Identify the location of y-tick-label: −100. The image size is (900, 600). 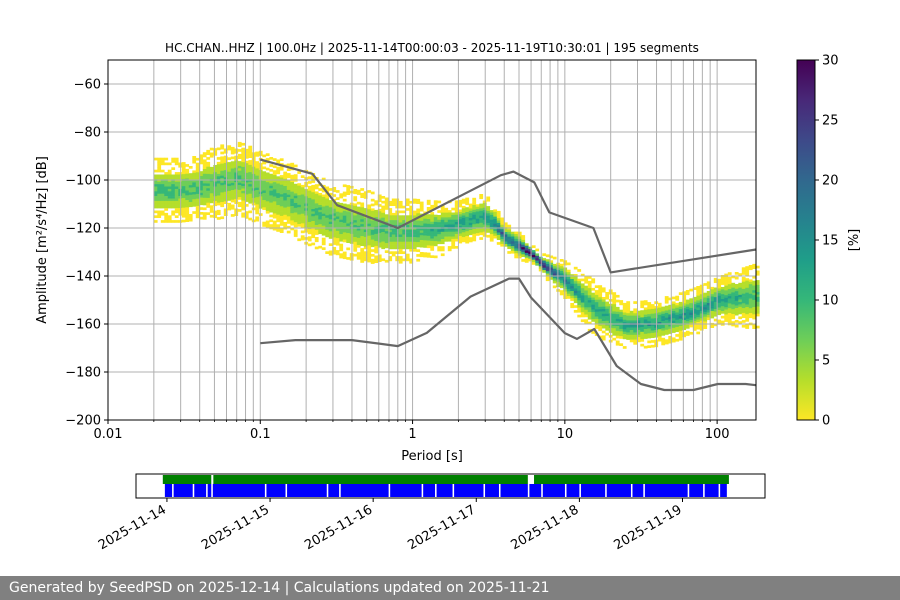
(83, 181).